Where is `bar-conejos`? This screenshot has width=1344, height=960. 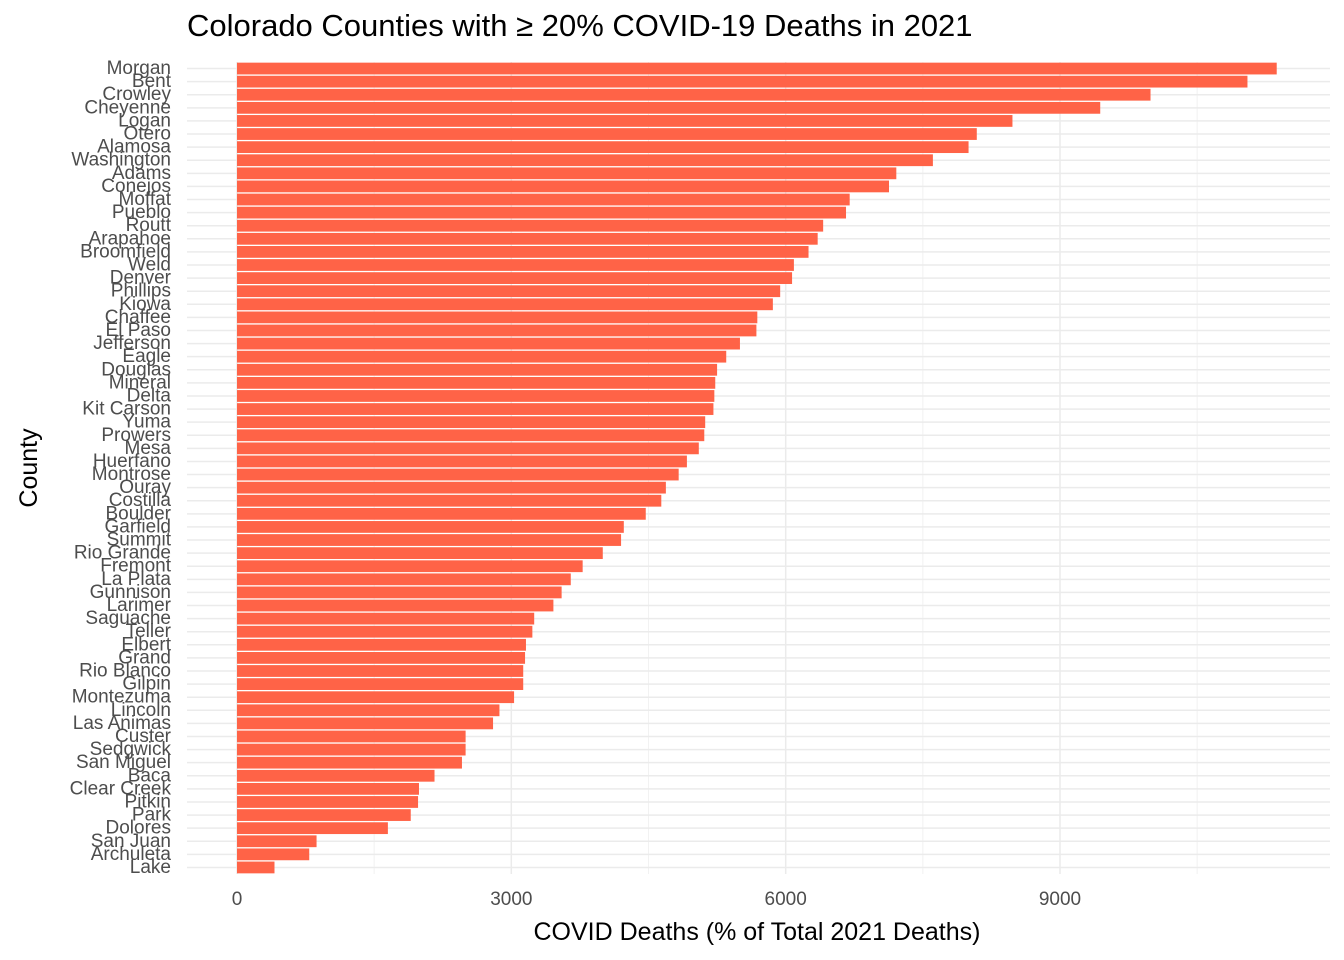 bar-conejos is located at coordinates (563, 186).